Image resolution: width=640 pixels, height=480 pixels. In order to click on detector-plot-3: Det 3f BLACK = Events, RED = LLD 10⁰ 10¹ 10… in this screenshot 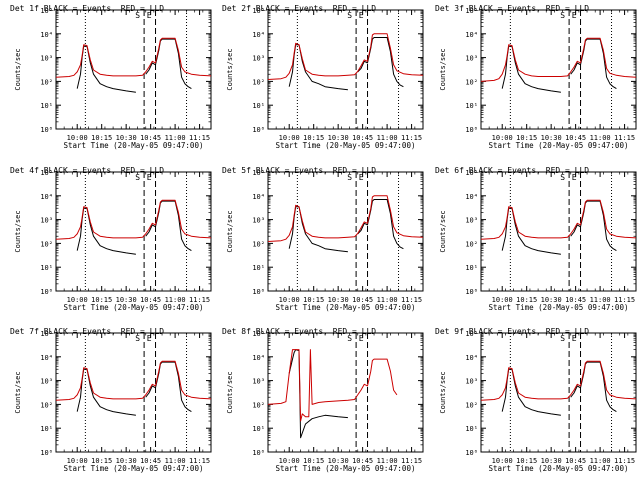, I will do `click(536, 77)`.